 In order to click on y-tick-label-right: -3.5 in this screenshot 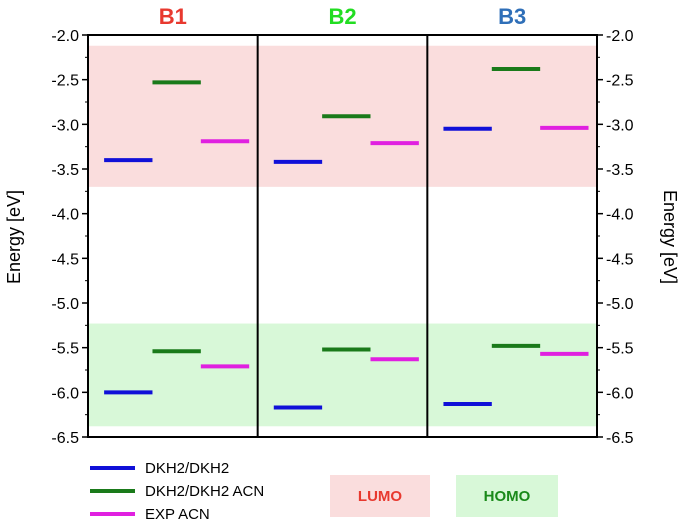, I will do `click(620, 170)`.